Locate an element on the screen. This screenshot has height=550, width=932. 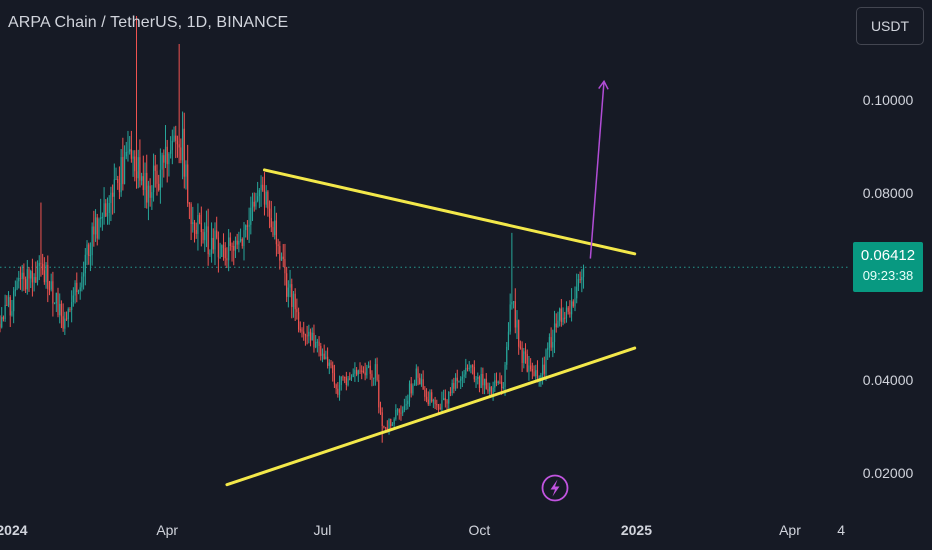
time-axis: 2024 Apr Jul Oct 2025 Apr 4 is located at coordinates (422, 530).